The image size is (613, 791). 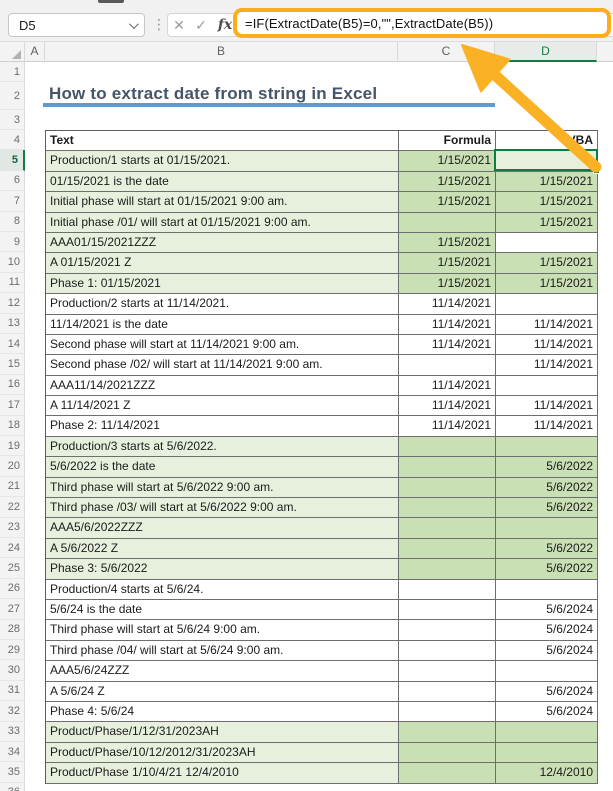 What do you see at coordinates (76, 25) in the screenshot?
I see `name-box: D5` at bounding box center [76, 25].